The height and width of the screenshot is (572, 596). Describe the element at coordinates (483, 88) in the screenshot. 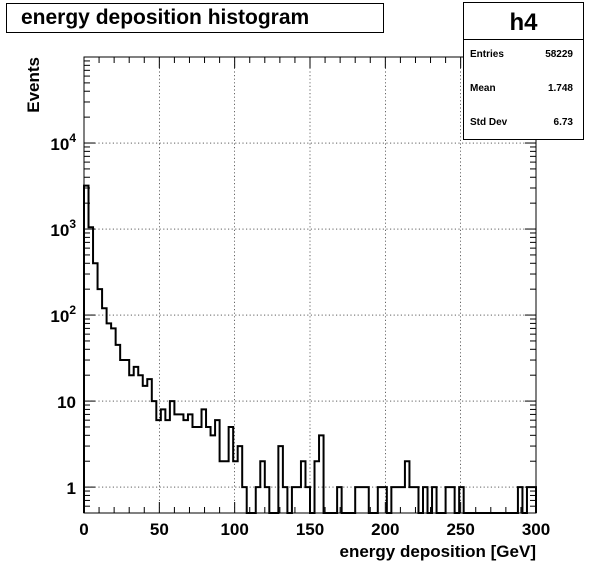

I see `mean-label: Mean` at that location.